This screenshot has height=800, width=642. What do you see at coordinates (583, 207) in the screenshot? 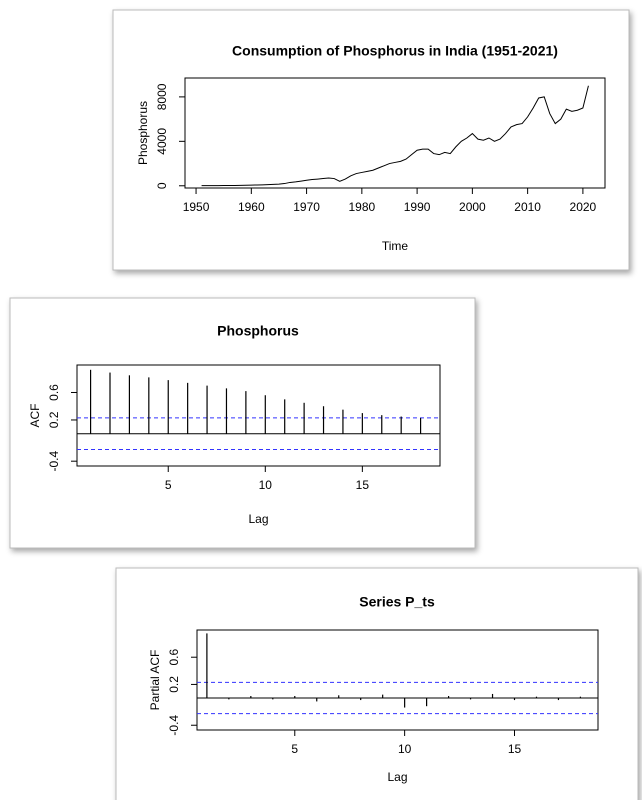
I see `x-tick-label: 2020` at bounding box center [583, 207].